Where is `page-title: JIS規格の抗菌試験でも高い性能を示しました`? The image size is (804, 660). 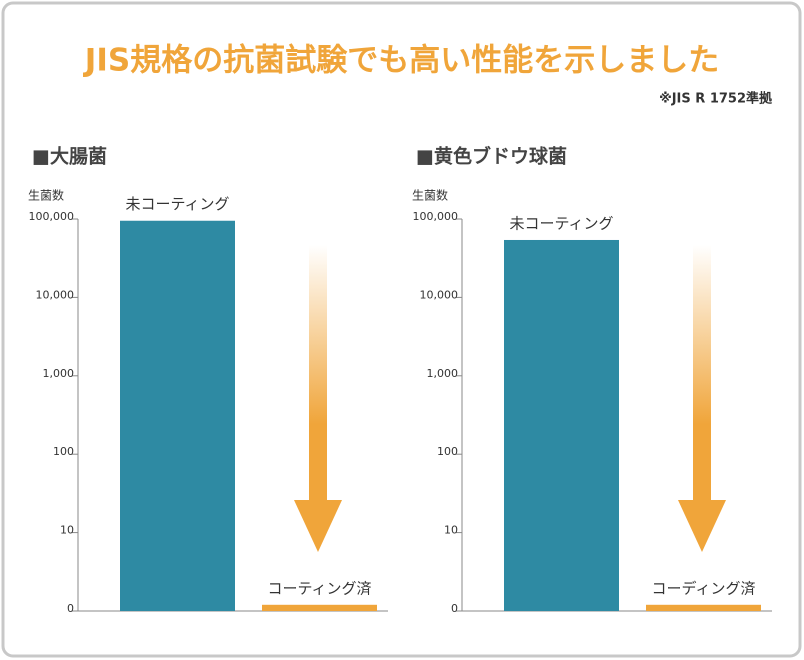
page-title: JIS規格の抗菌試験でも高い性能を示しました is located at coordinates (401, 61).